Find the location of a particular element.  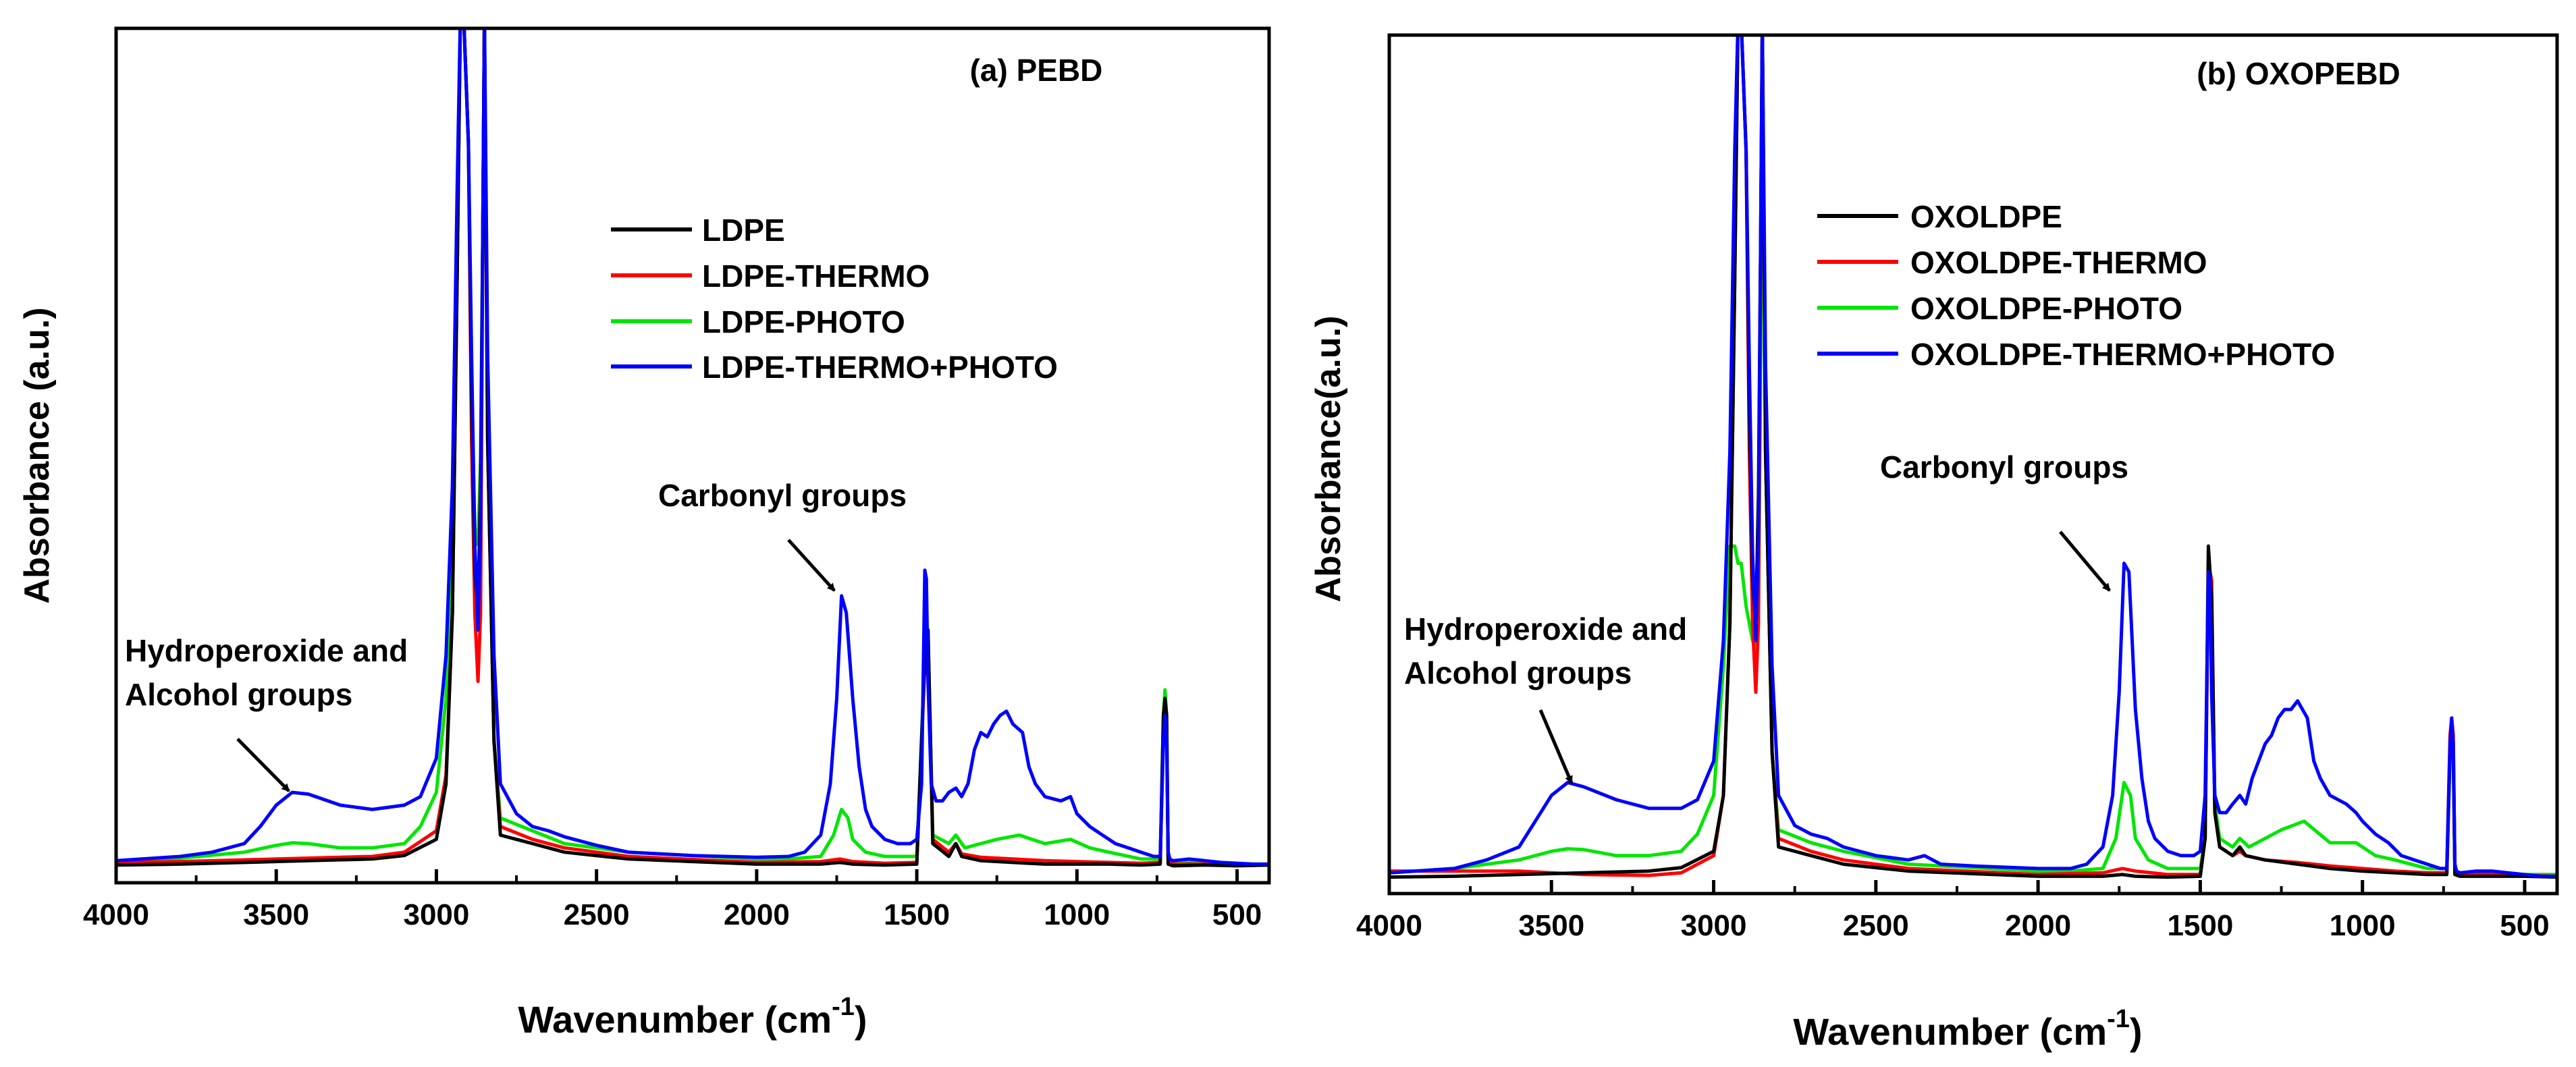

panel-a-x-axis-label-main: Wavenumber (cm is located at coordinates (675, 1020).